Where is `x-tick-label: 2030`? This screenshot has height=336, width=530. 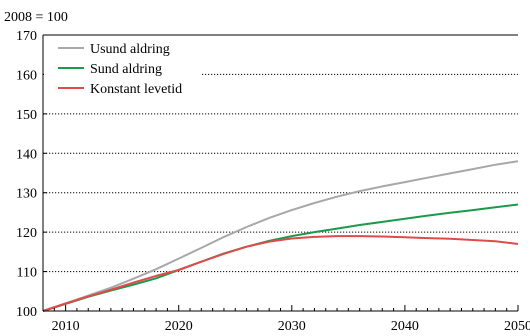
x-tick-label: 2030 is located at coordinates (292, 326).